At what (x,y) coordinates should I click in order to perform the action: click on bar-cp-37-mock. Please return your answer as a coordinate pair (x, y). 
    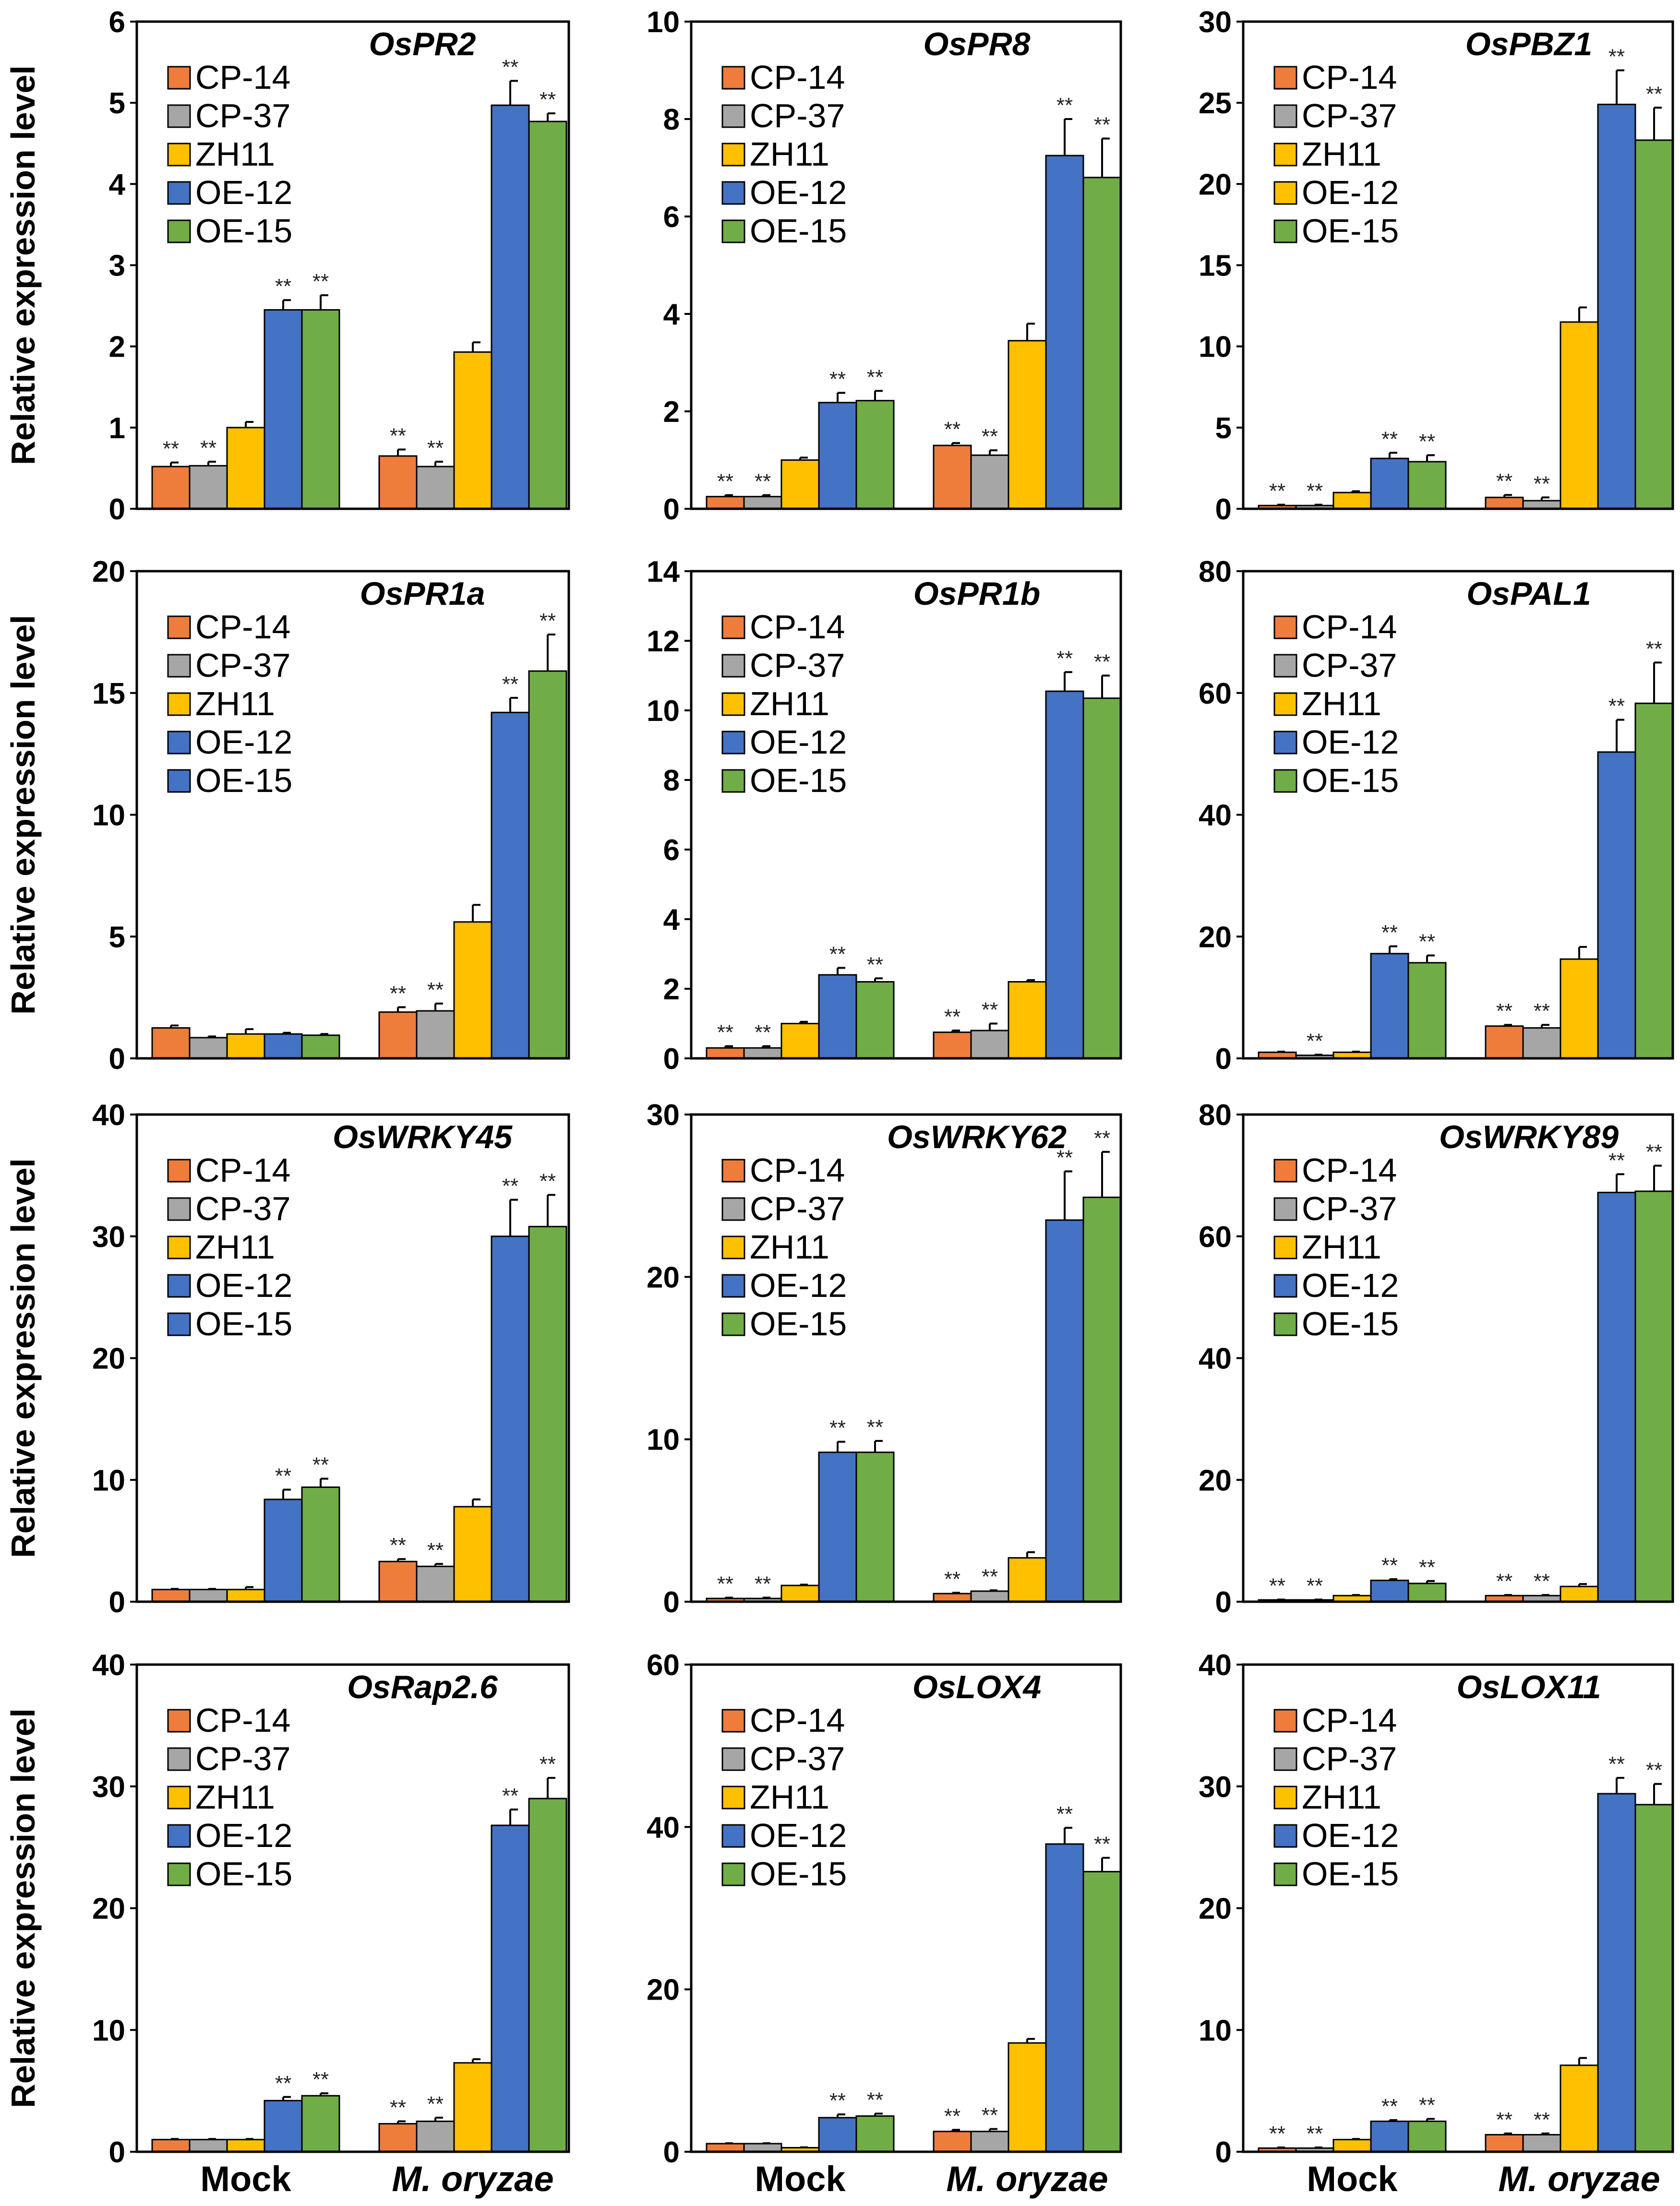
    Looking at the image, I should click on (762, 2148).